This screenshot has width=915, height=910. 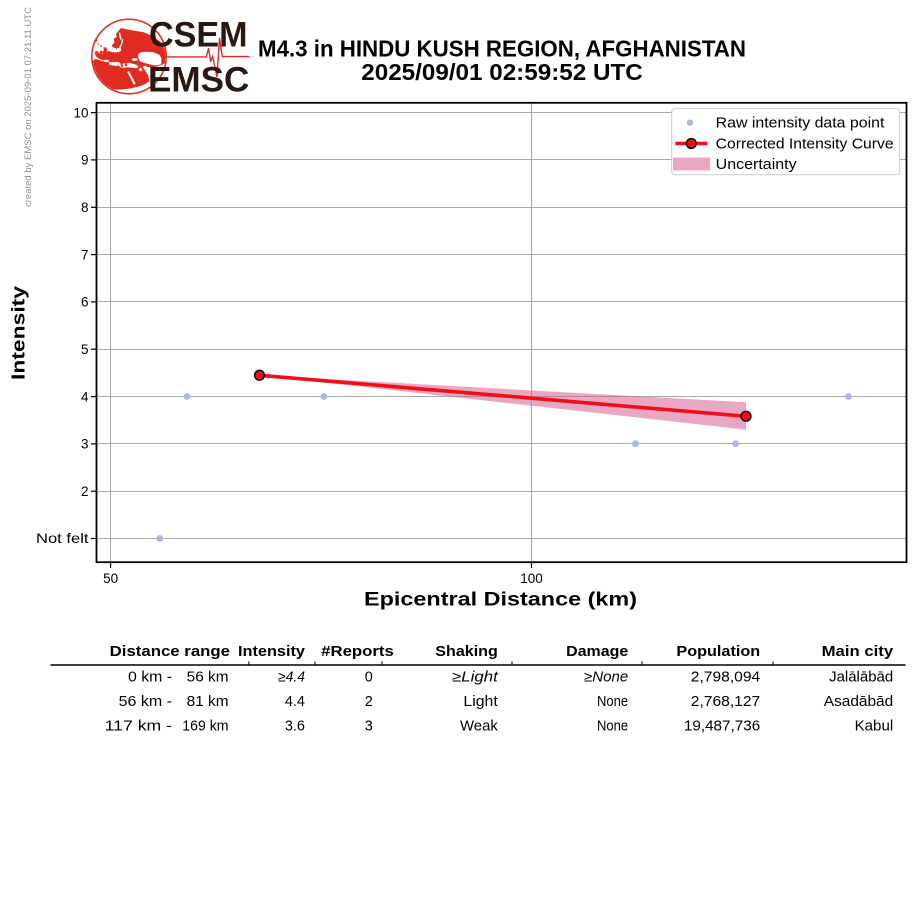 What do you see at coordinates (208, 702) in the screenshot?
I see `svg-text: 81 km` at bounding box center [208, 702].